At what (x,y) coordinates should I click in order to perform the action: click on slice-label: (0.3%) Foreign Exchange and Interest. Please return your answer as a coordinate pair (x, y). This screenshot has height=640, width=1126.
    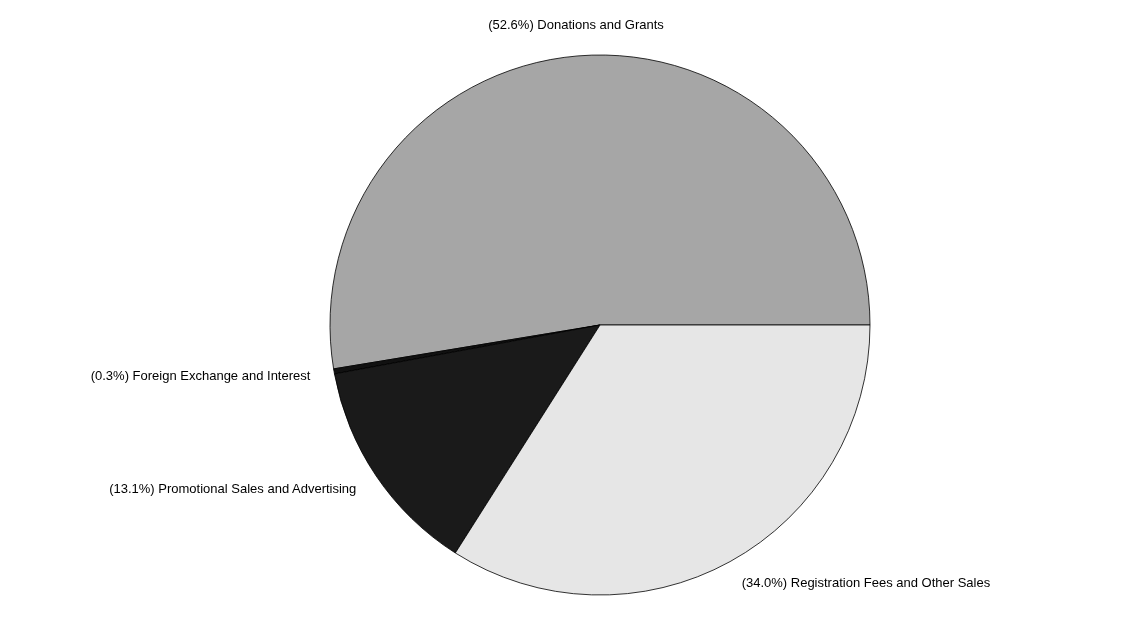
    Looking at the image, I should click on (200, 375).